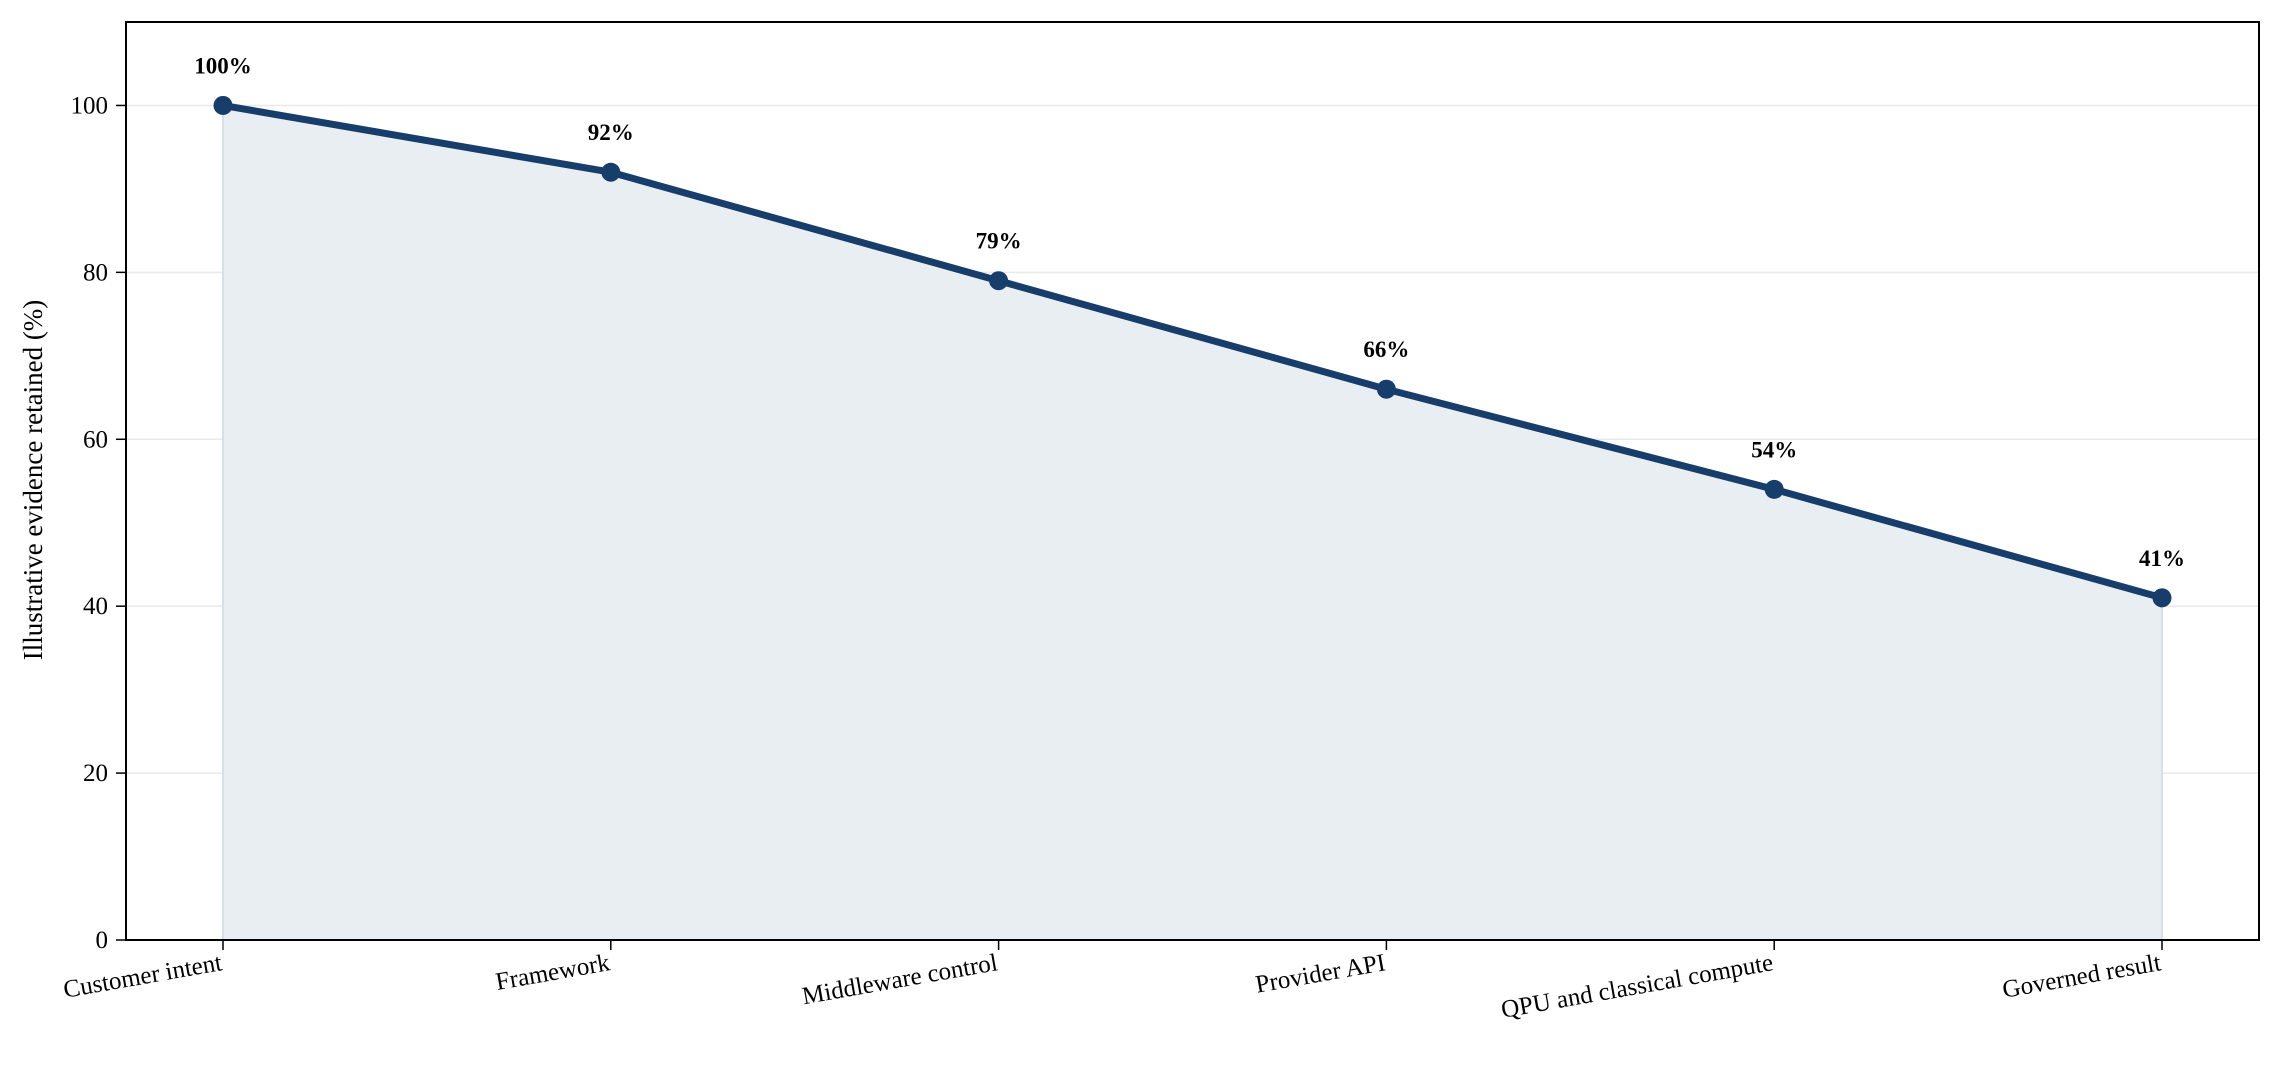 This screenshot has width=2281, height=1074. I want to click on y-tick-label: 40, so click(95, 606).